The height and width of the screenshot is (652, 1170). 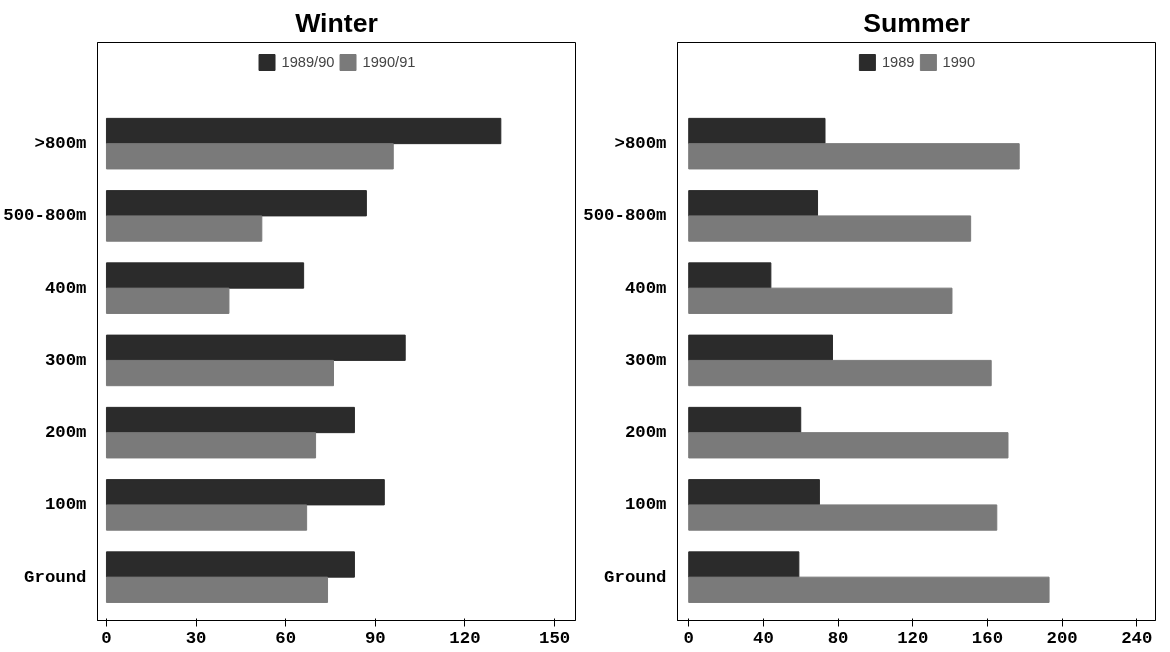 What do you see at coordinates (987, 638) in the screenshot?
I see `x-tick-label: 160` at bounding box center [987, 638].